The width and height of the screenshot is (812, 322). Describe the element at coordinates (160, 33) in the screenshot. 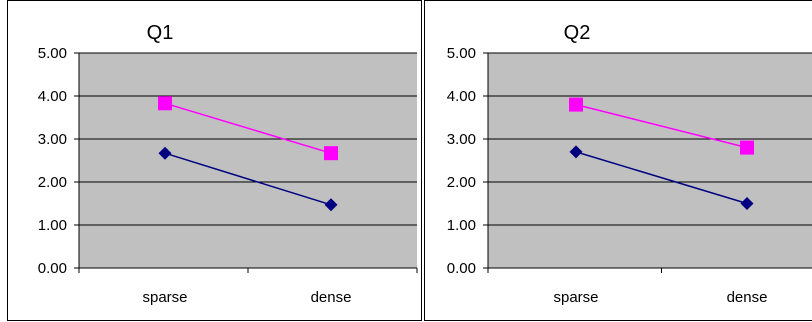

I see `chart-q1-title: Q1` at that location.